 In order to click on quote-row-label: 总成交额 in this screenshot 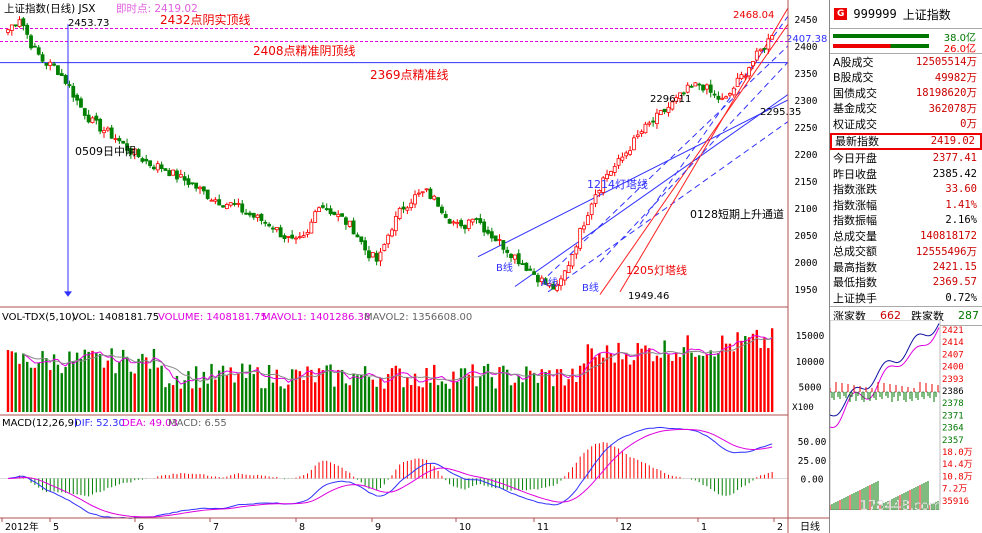, I will do `click(855, 252)`.